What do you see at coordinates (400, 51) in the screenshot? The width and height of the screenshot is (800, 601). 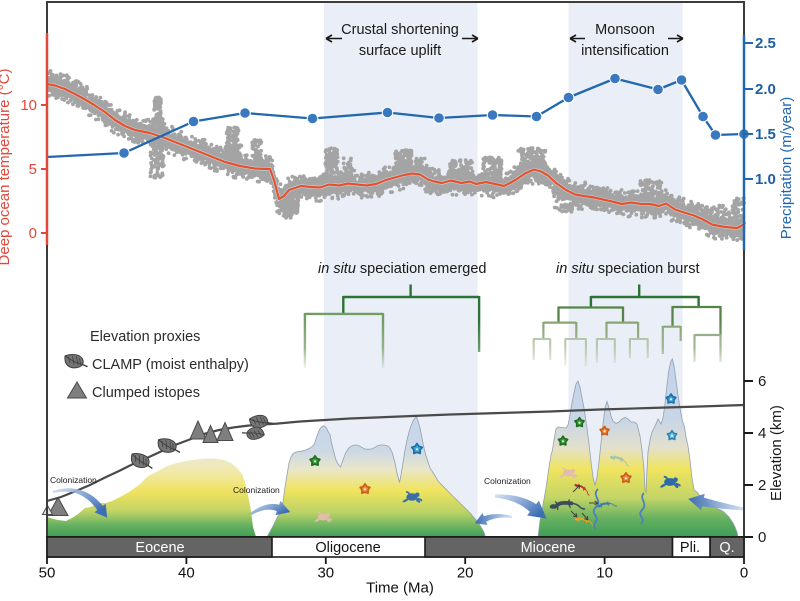 I see `svg-text: surface uplift` at bounding box center [400, 51].